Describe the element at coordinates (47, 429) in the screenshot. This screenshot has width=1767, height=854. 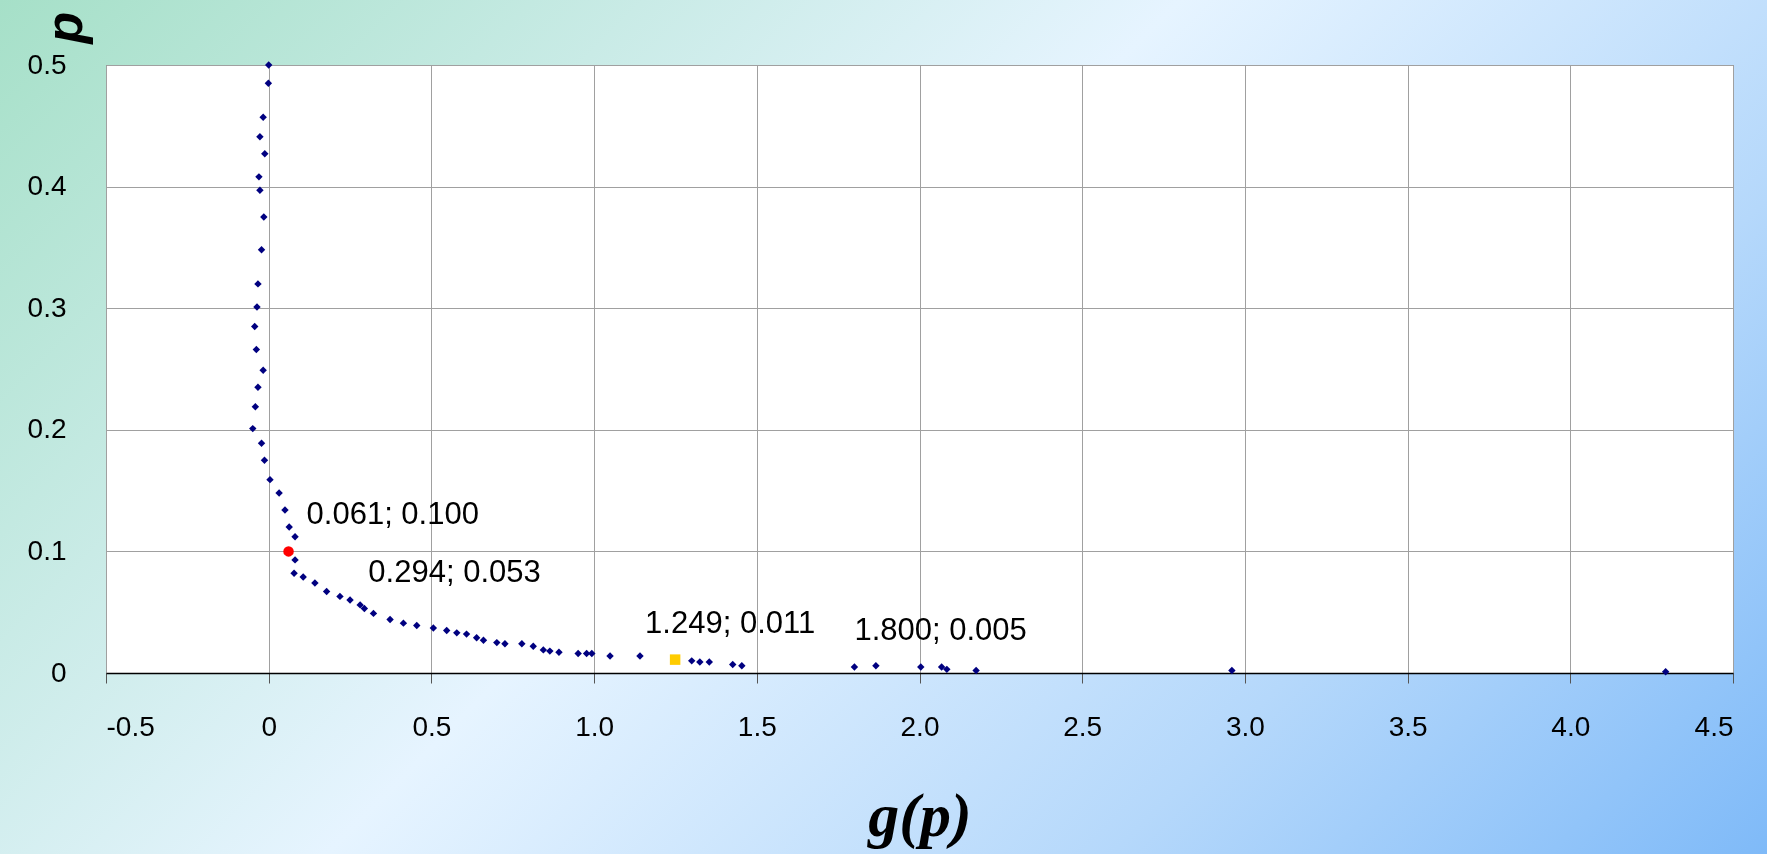
I see `y-tick-label: 0.2` at that location.